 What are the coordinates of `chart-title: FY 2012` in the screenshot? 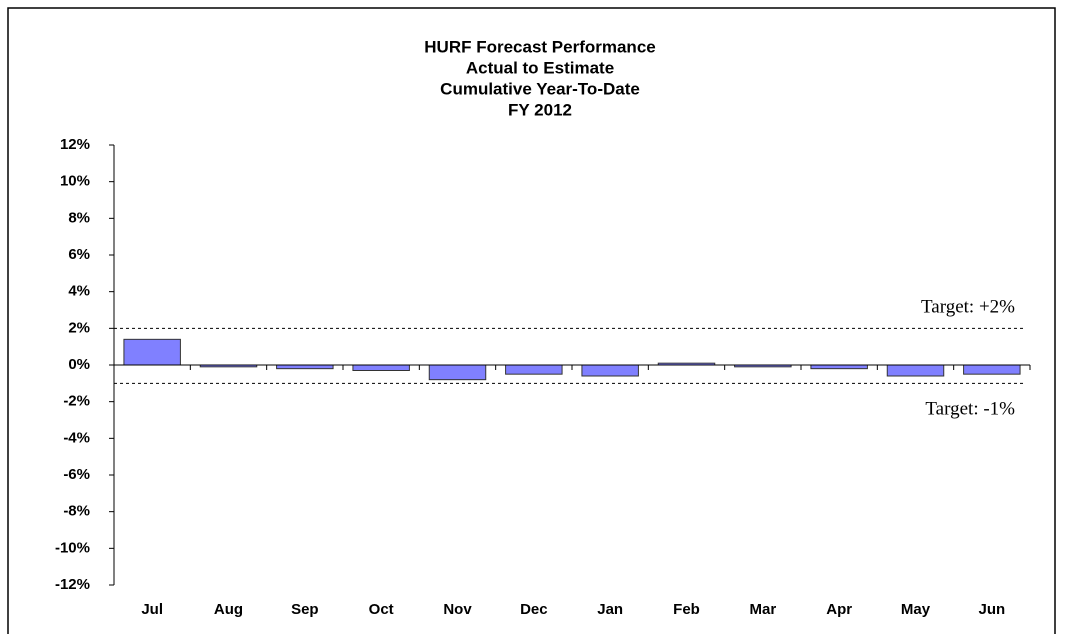 It's located at (540, 109).